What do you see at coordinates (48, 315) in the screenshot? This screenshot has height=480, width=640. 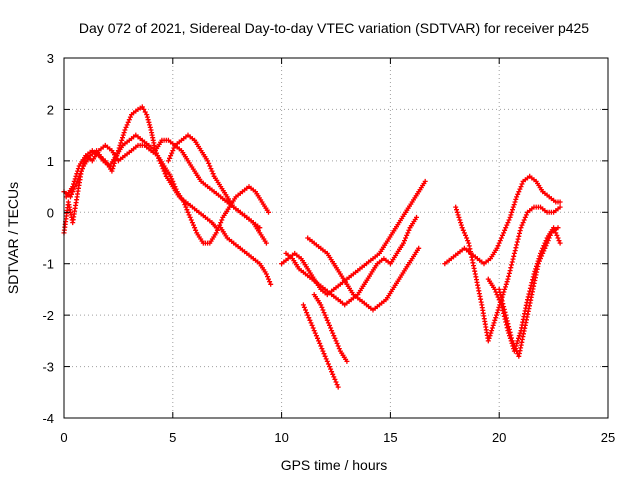 I see `y-tick-label: -2` at bounding box center [48, 315].